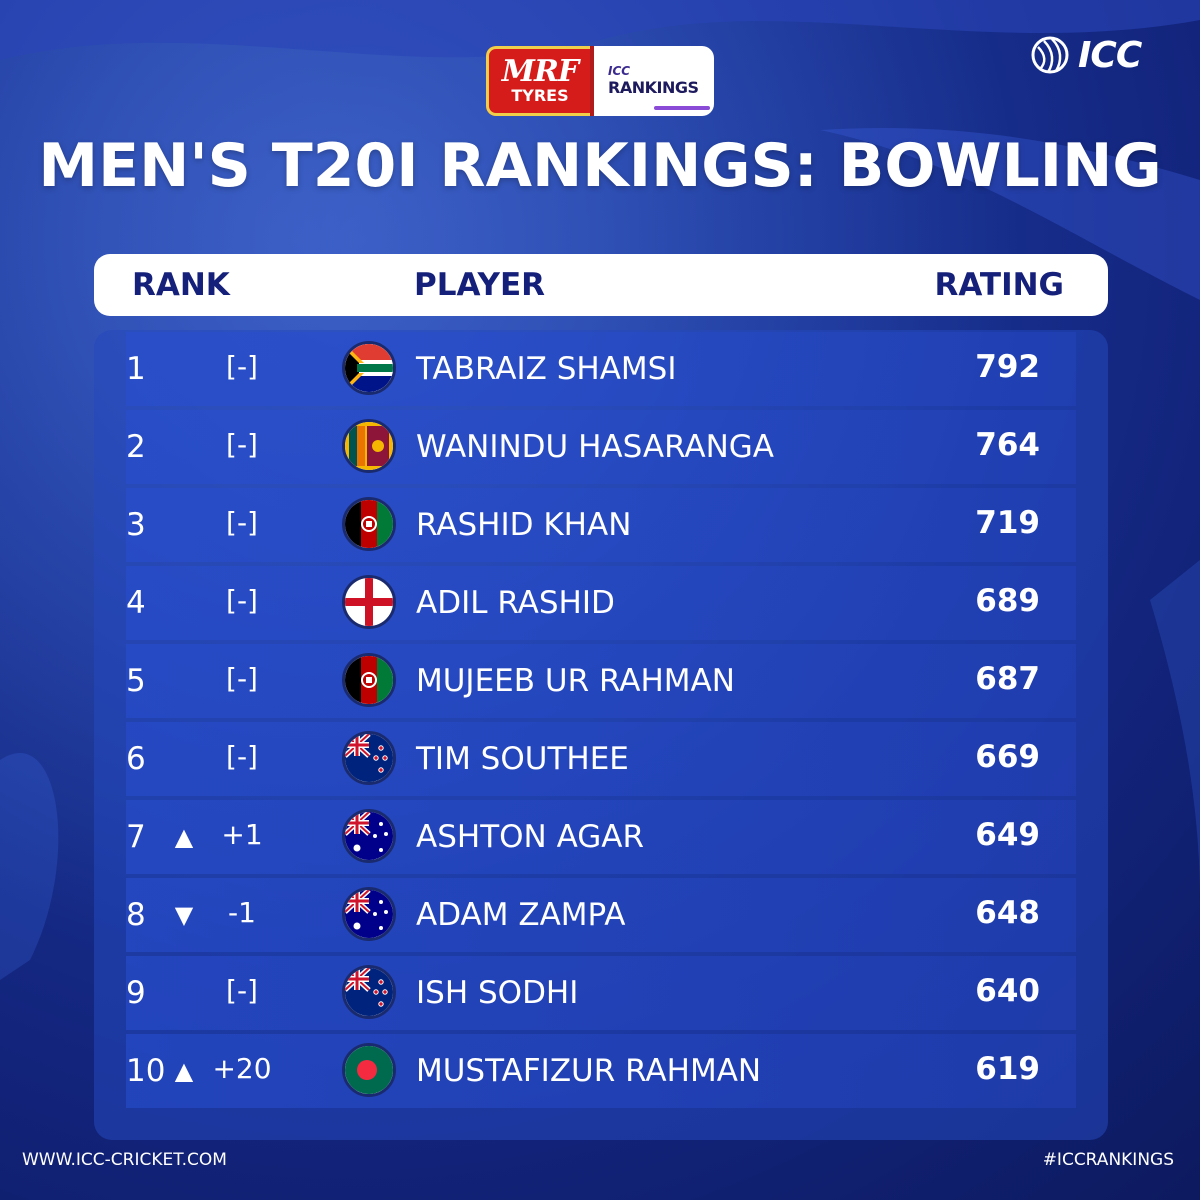 This screenshot has height=1200, width=1200. What do you see at coordinates (524, 525) in the screenshot?
I see `player-name: RASHID KHAN` at bounding box center [524, 525].